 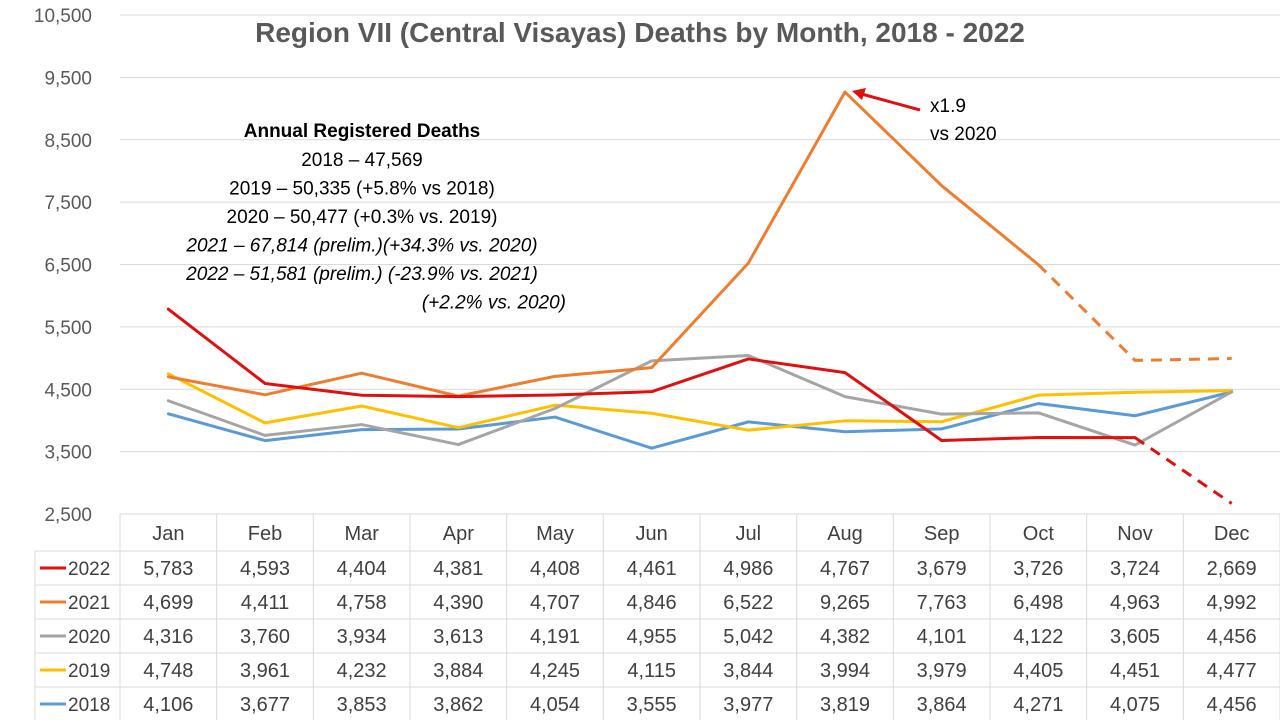 I want to click on annual-deaths-line: 2018 – 47,569, so click(x=362, y=160).